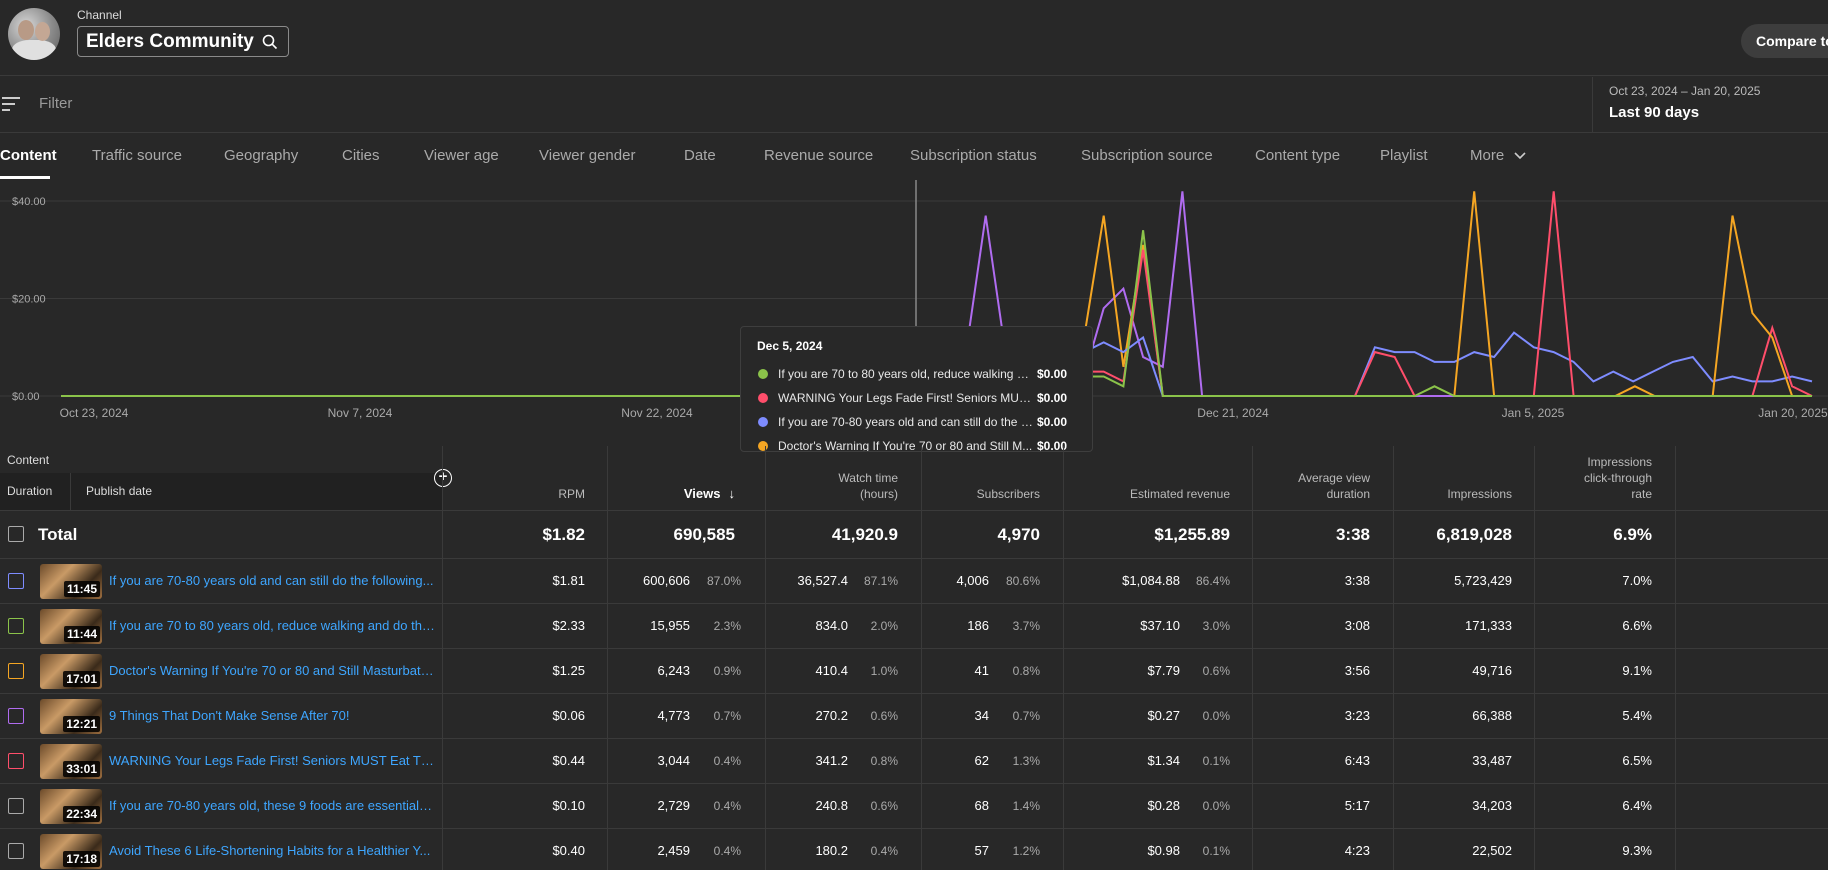 Image resolution: width=1828 pixels, height=870 pixels. Describe the element at coordinates (1163, 715) in the screenshot. I see `revenue-value: $0.27` at that location.